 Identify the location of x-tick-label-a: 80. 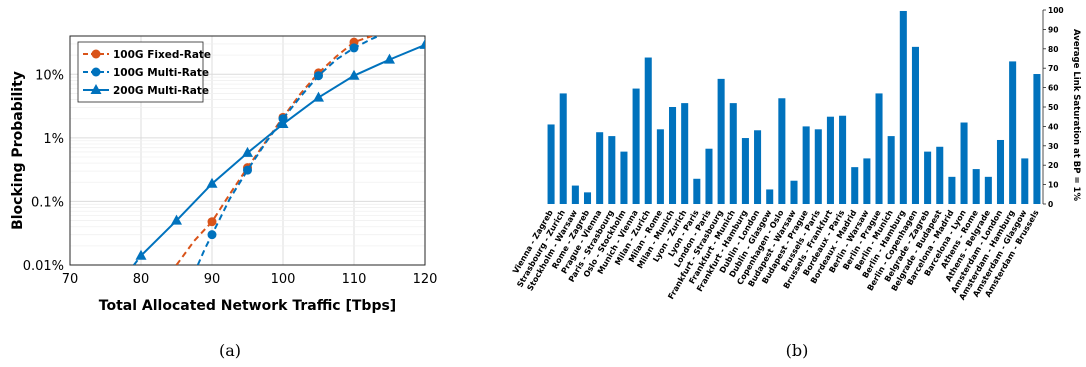
(141, 279).